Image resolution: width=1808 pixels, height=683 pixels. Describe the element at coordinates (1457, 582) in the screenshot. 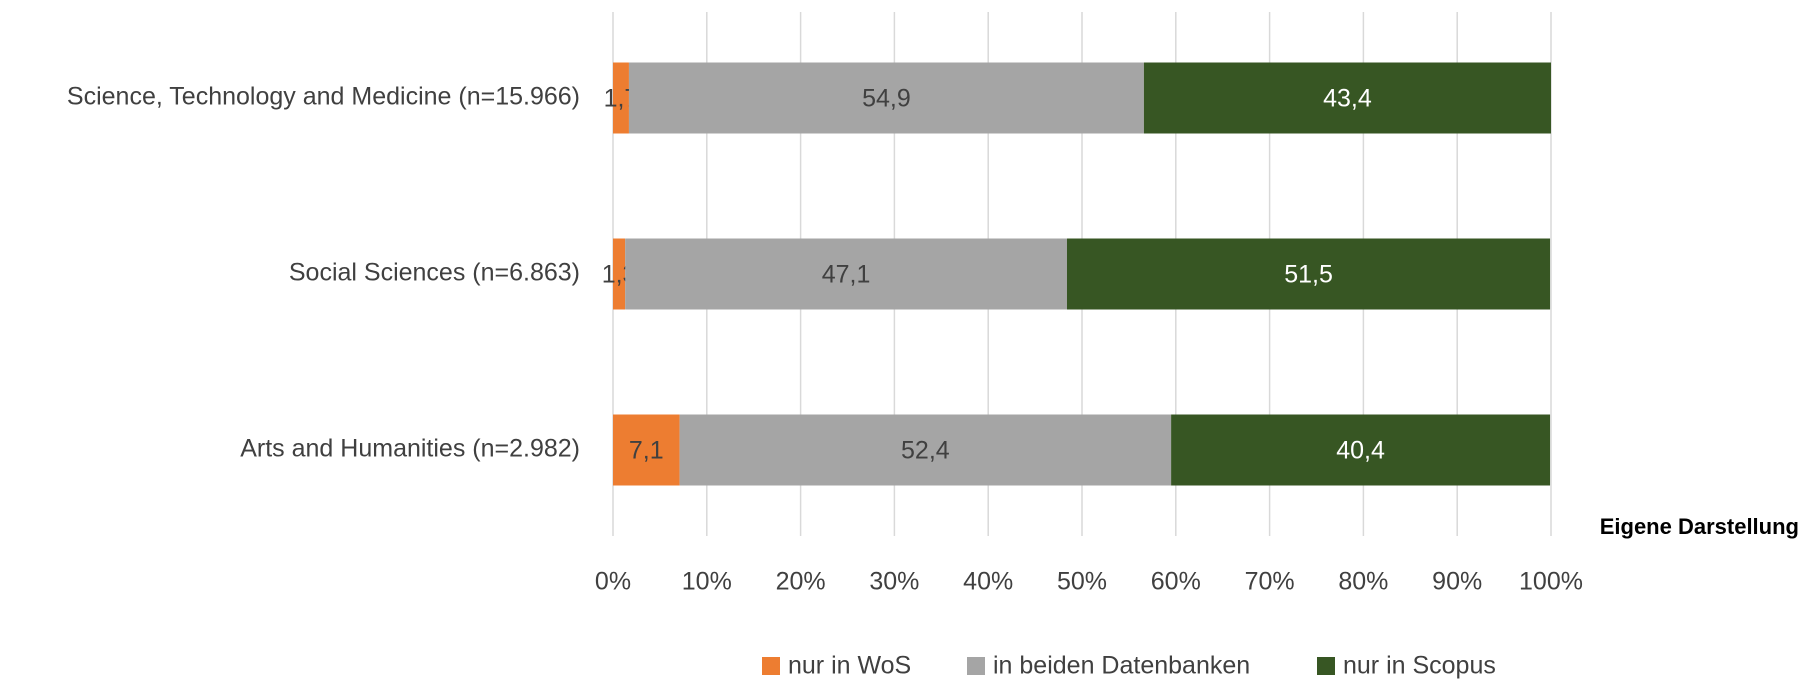

I see `x-tick-label: 90%` at that location.